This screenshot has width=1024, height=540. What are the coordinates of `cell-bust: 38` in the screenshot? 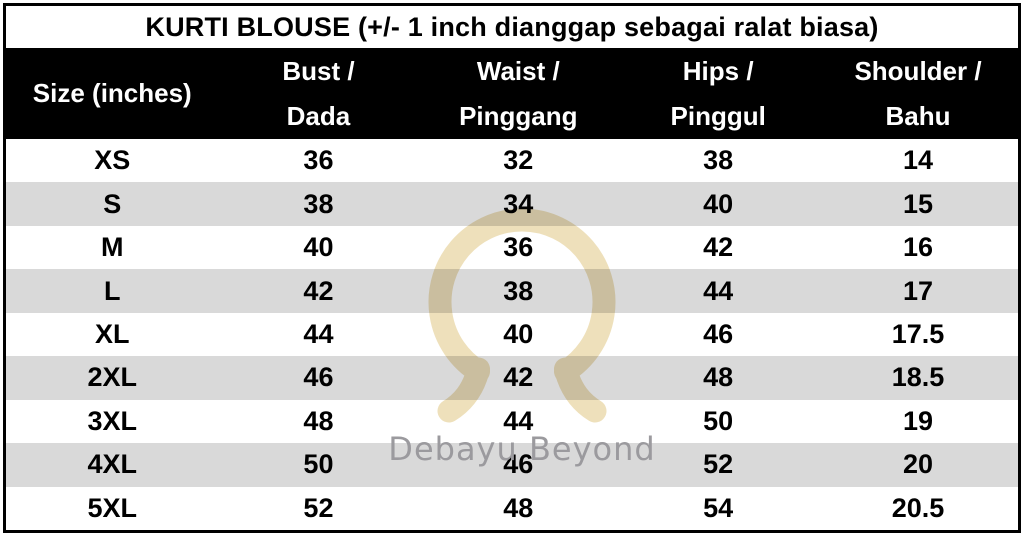 It's located at (318, 203).